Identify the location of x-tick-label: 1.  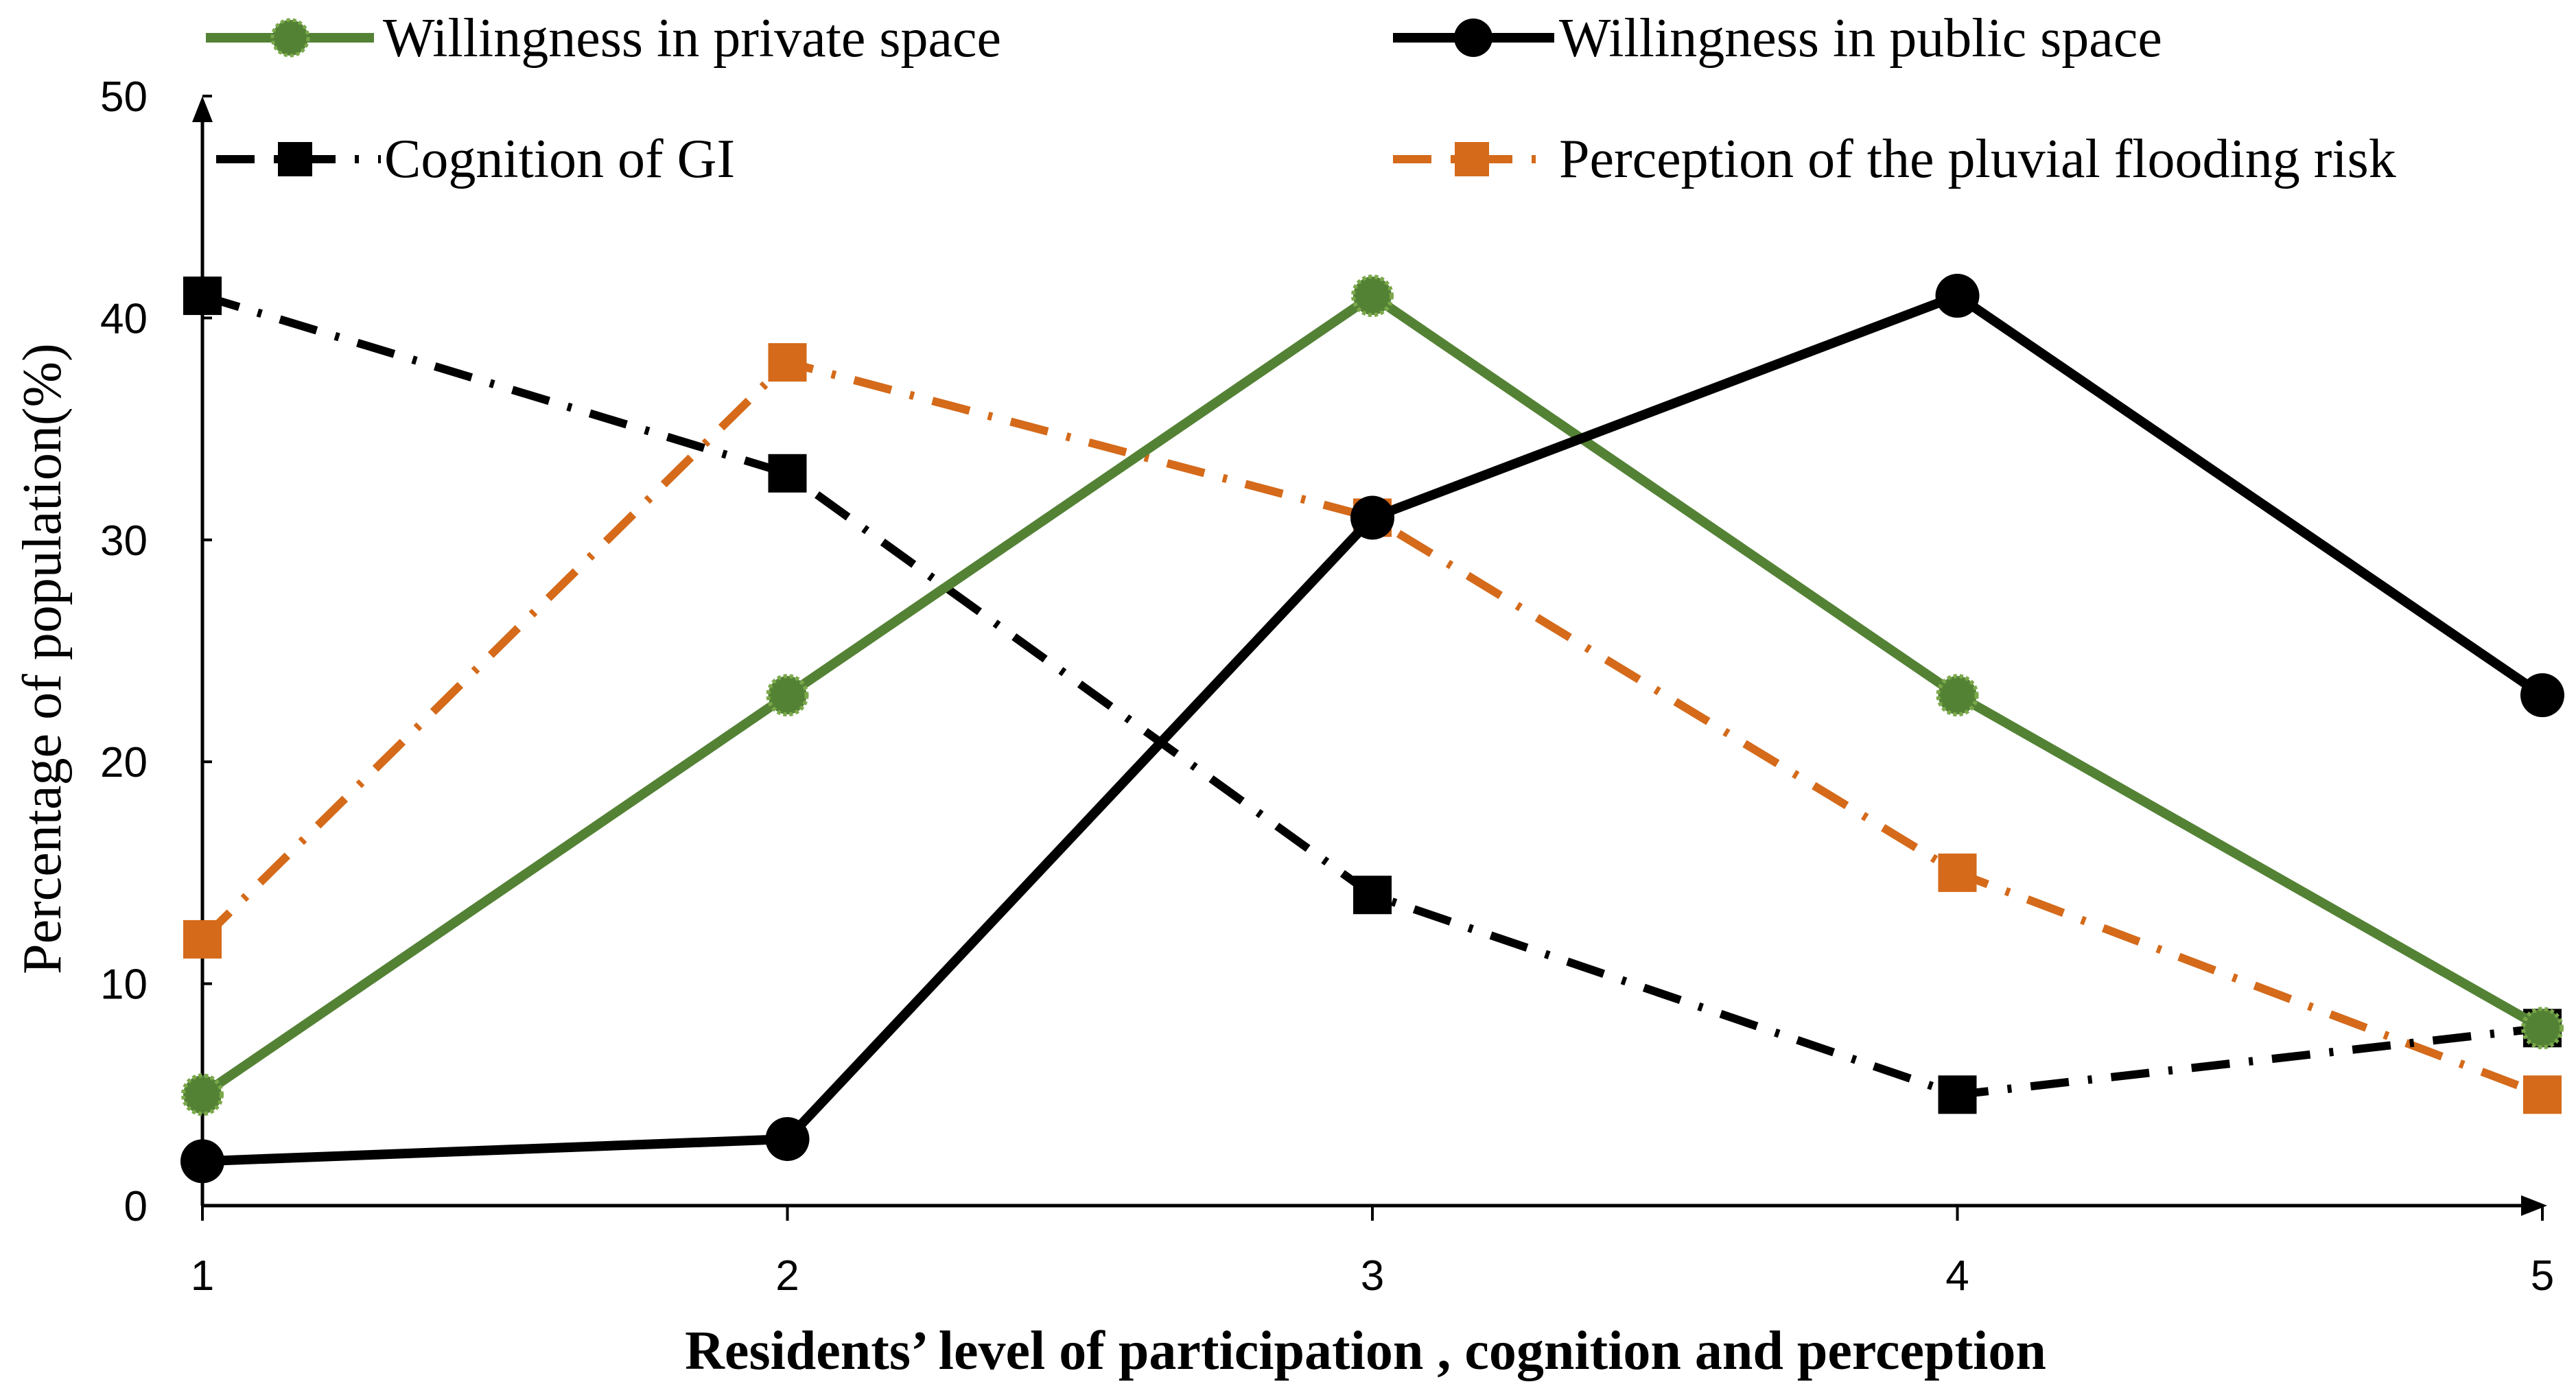
(202, 1276).